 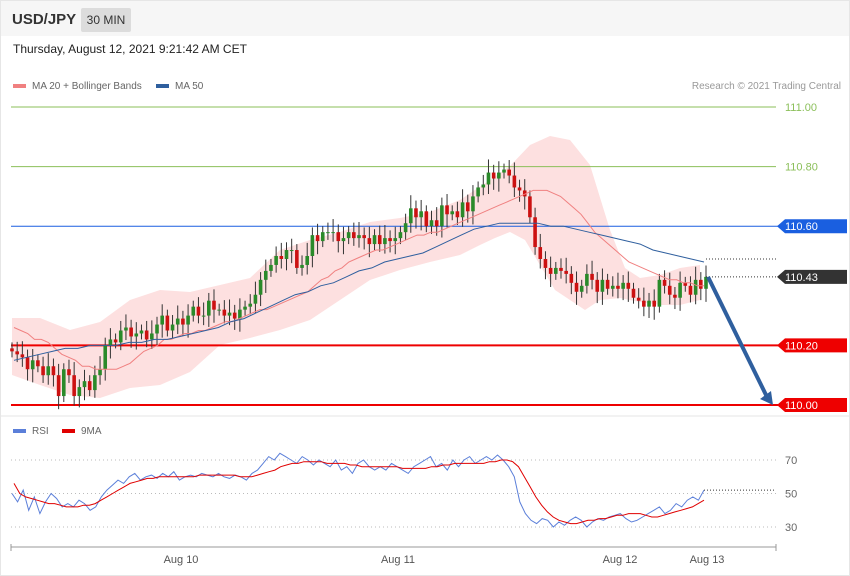 What do you see at coordinates (87, 86) in the screenshot?
I see `legend-ma20-label: MA 20 + Bollinger Bands` at bounding box center [87, 86].